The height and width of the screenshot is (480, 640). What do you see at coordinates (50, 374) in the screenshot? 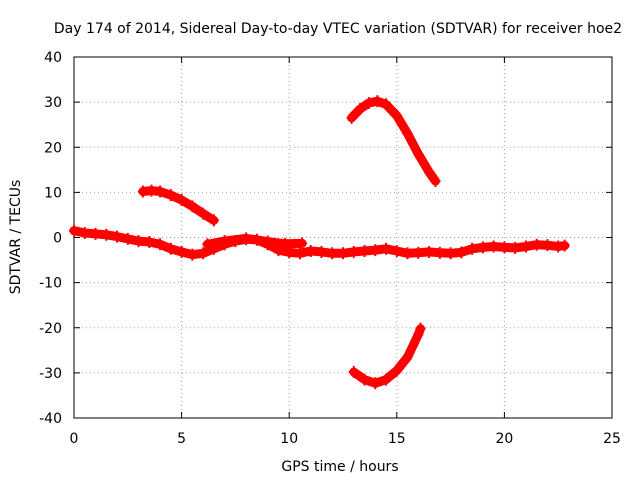
I see `y-tick-label: -30` at bounding box center [50, 374].